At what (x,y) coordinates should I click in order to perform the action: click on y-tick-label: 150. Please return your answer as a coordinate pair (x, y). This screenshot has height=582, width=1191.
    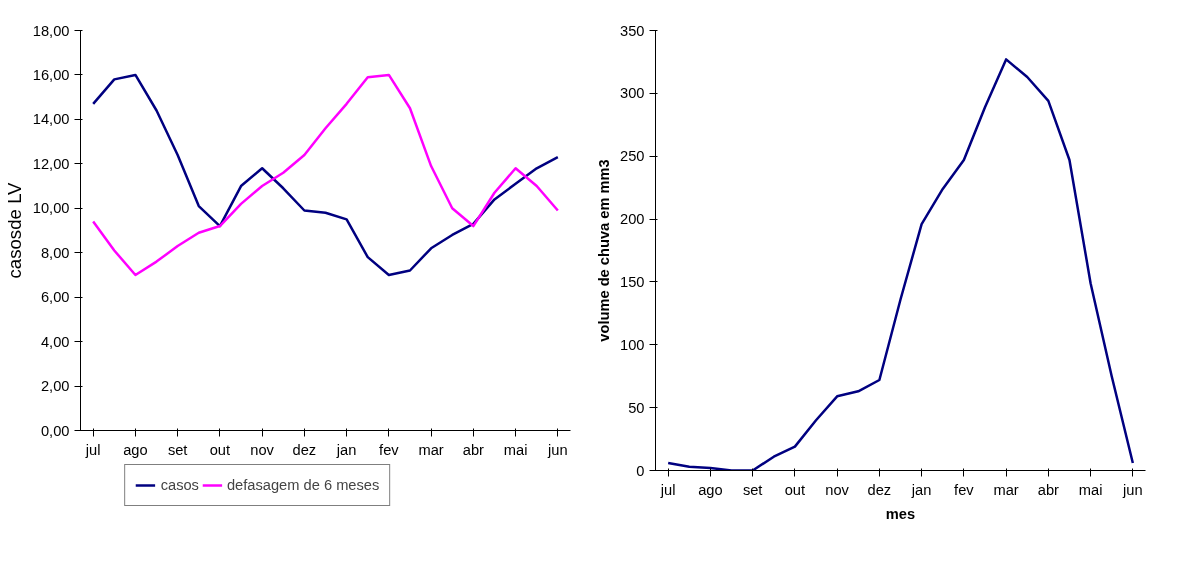
    Looking at the image, I should click on (632, 281).